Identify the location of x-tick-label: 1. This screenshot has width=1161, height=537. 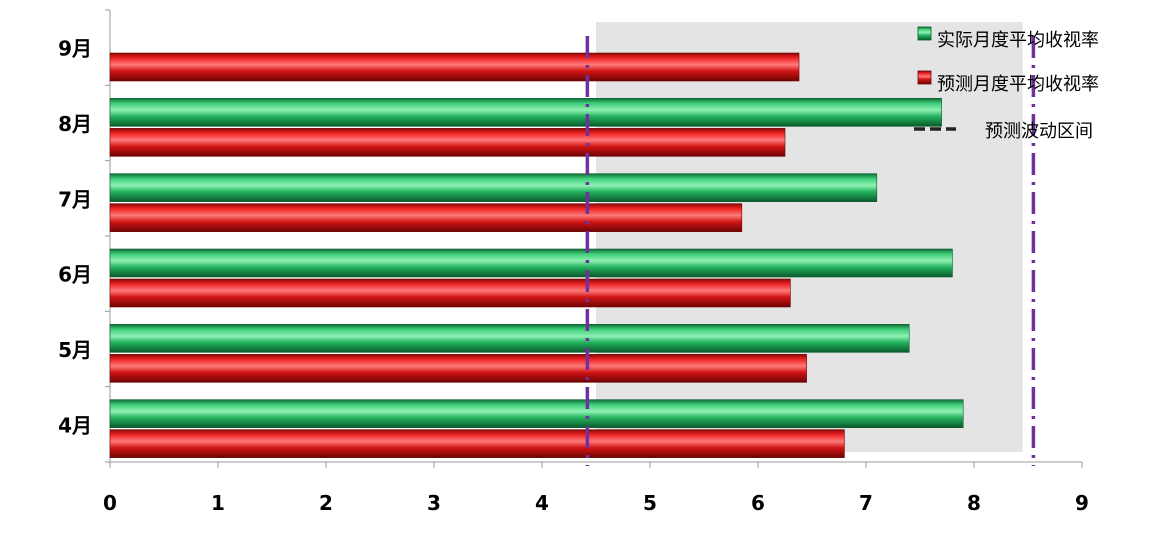
(218, 503).